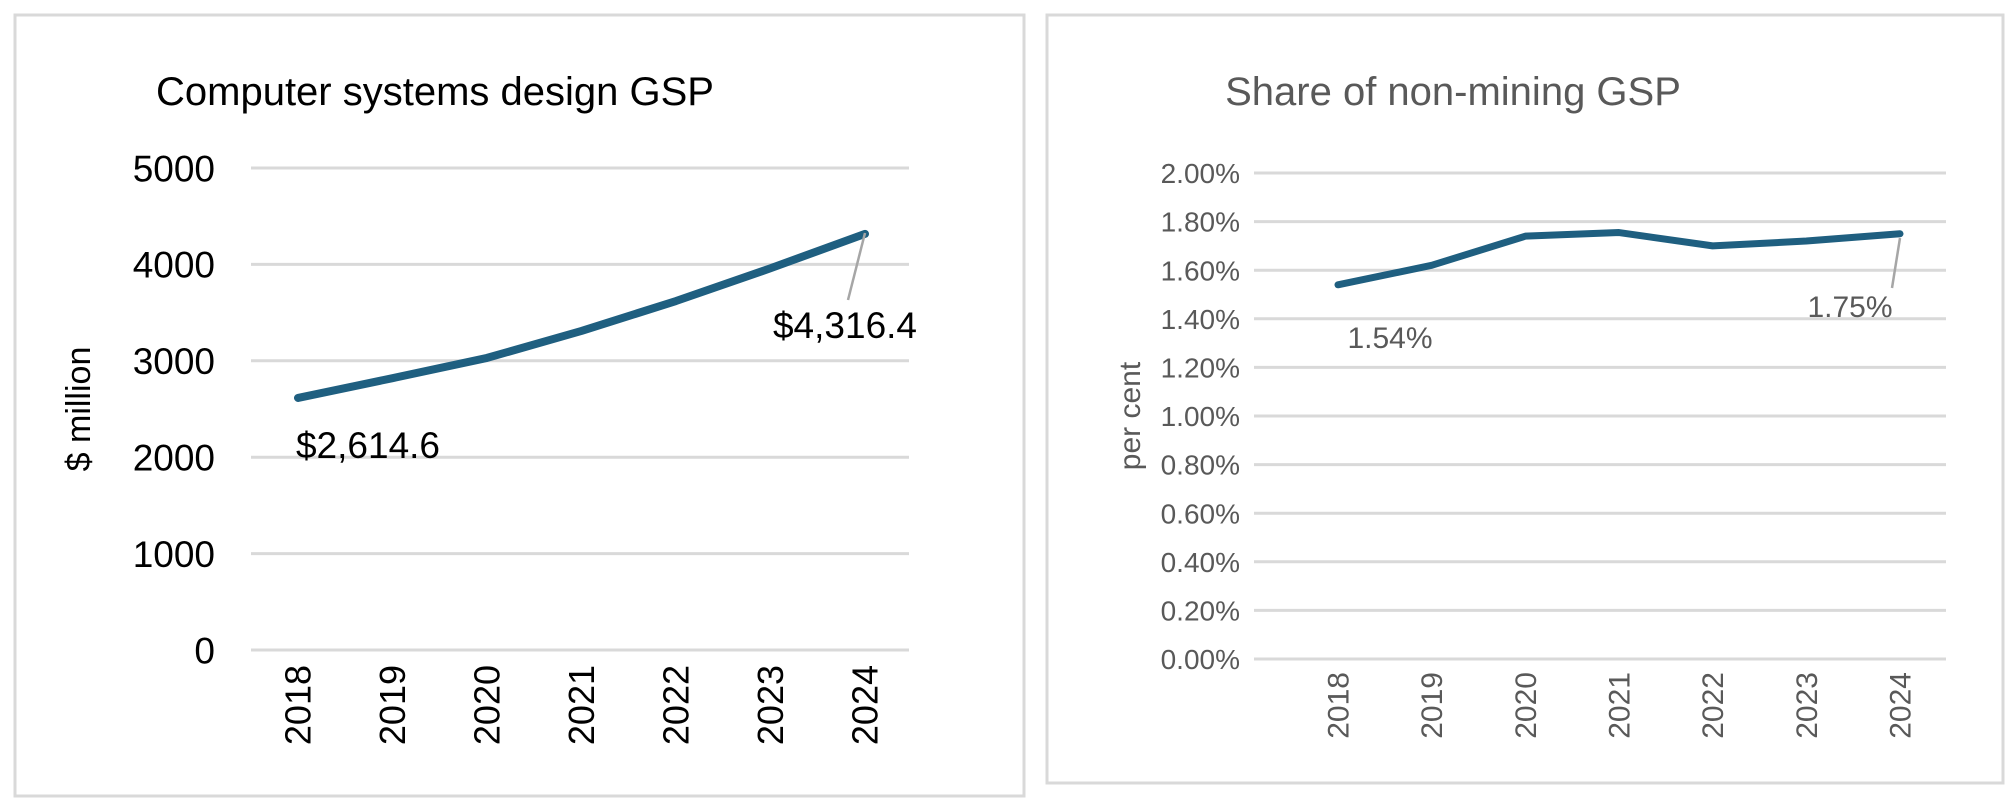 This screenshot has height=804, width=2008. What do you see at coordinates (1200, 659) in the screenshot?
I see `y-tick-label: 0.00%` at bounding box center [1200, 659].